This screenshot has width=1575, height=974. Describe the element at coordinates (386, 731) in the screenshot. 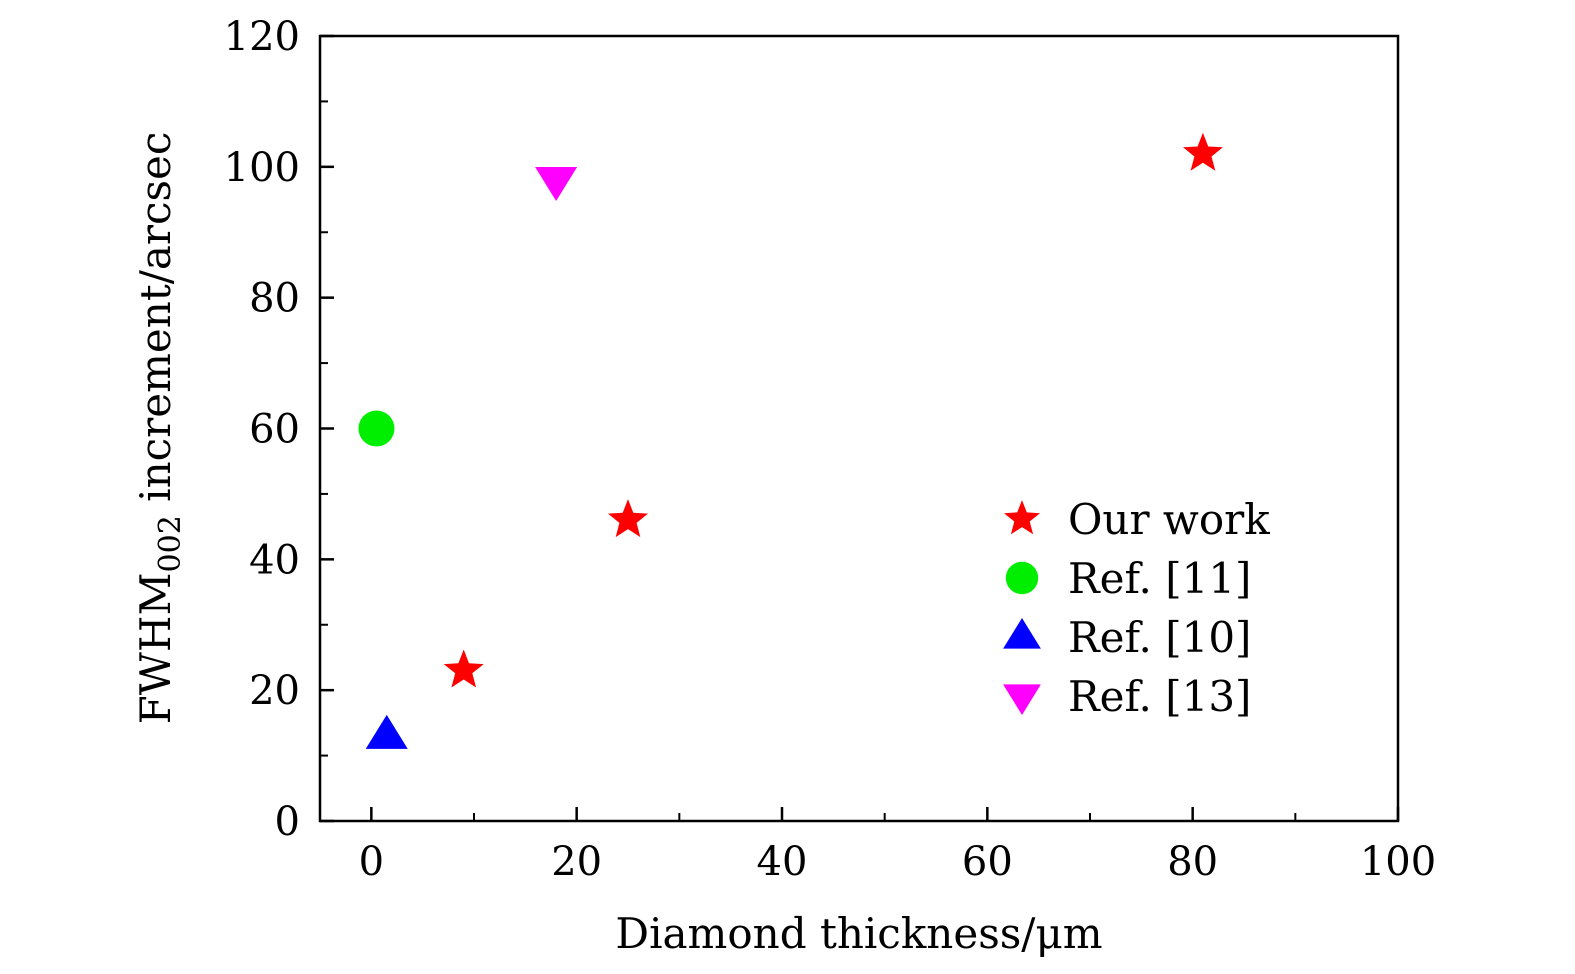

I see `data-point-triangle-up` at that location.